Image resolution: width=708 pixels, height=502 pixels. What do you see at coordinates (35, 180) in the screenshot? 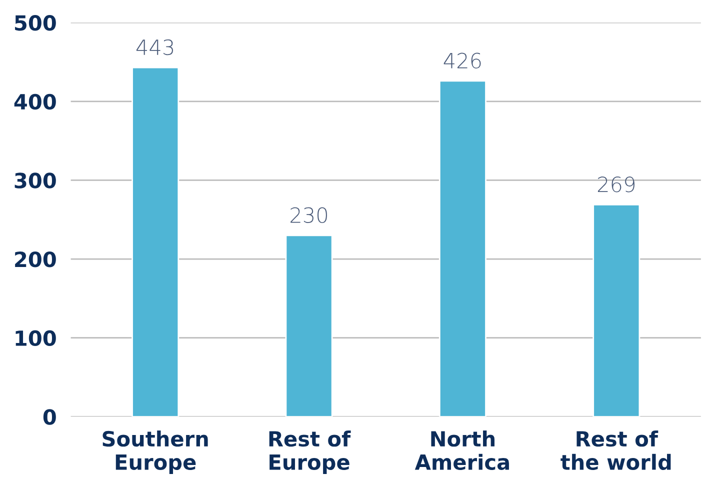
I see `y-tick-label: 300` at bounding box center [35, 180].